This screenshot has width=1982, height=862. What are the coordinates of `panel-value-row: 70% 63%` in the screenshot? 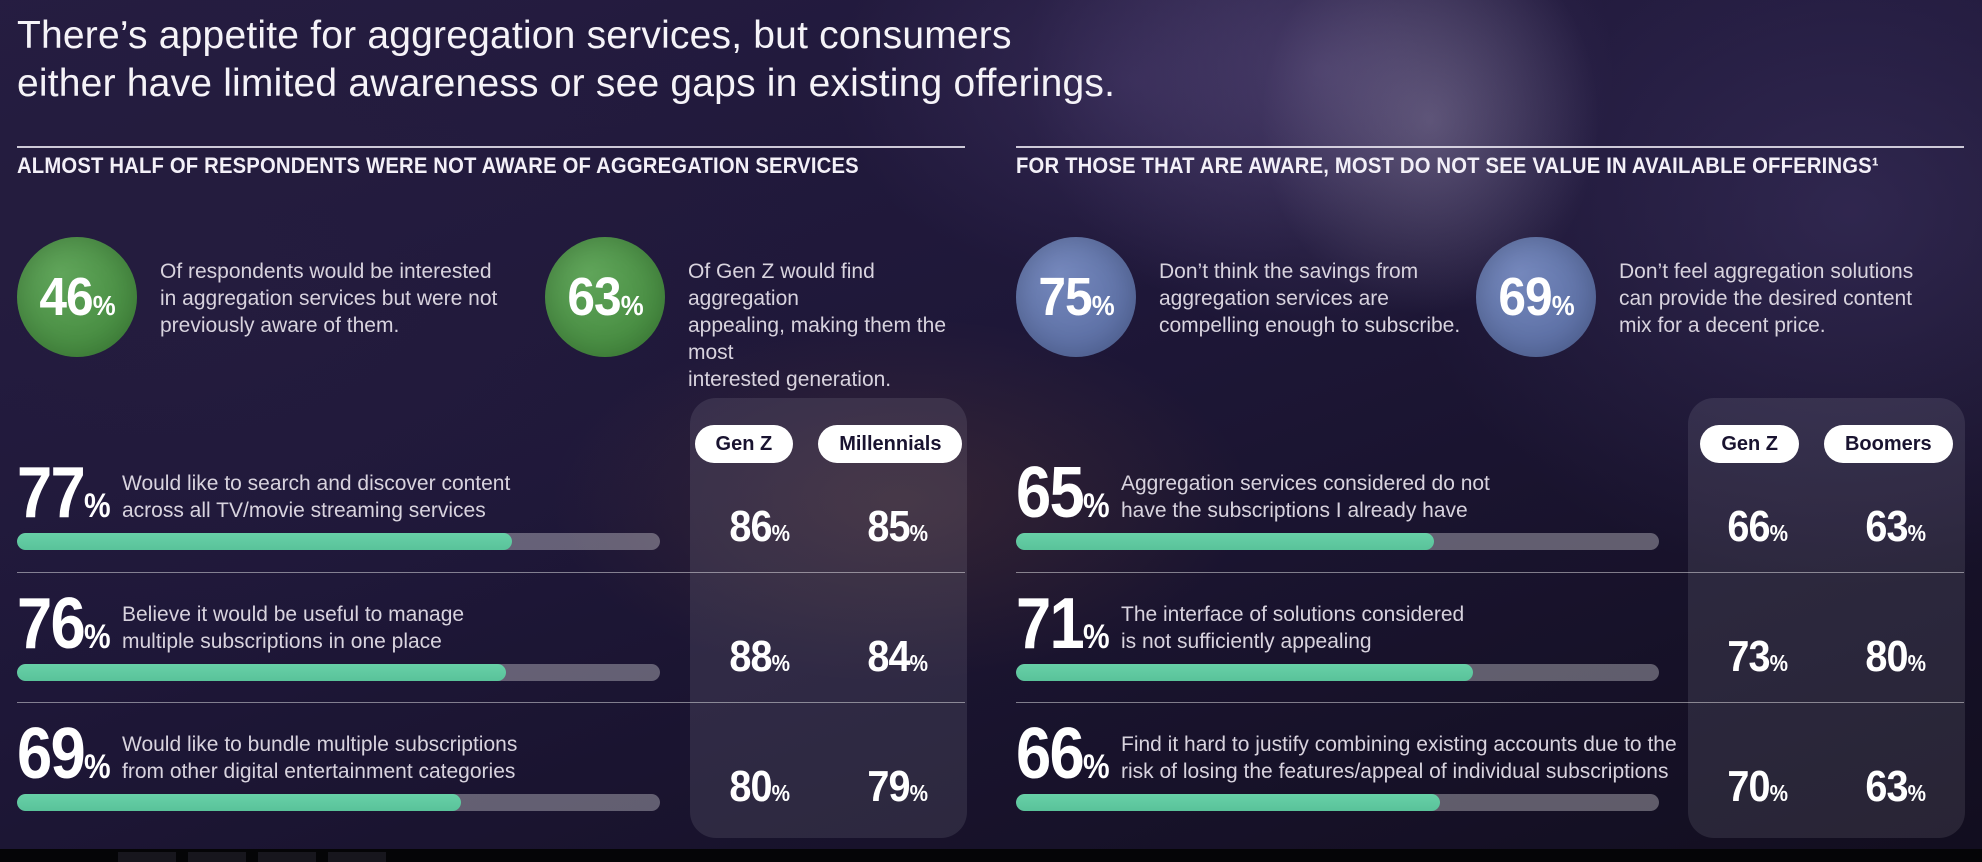 It's located at (1826, 787).